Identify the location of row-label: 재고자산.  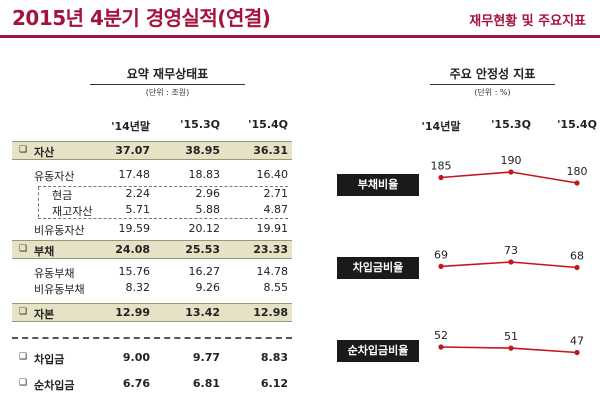
(72, 211).